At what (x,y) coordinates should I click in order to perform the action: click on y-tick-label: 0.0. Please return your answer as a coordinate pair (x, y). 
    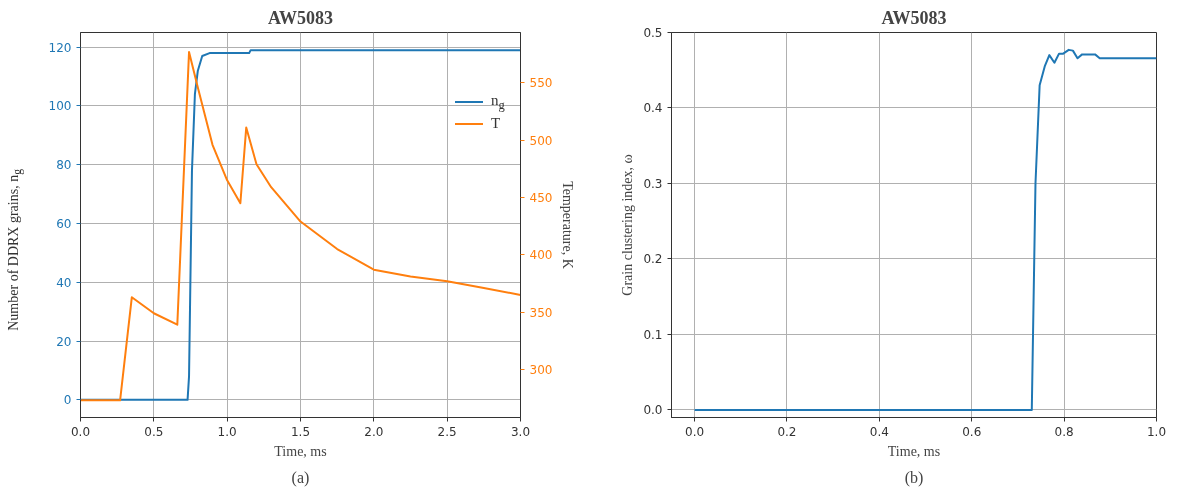
    Looking at the image, I should click on (653, 410).